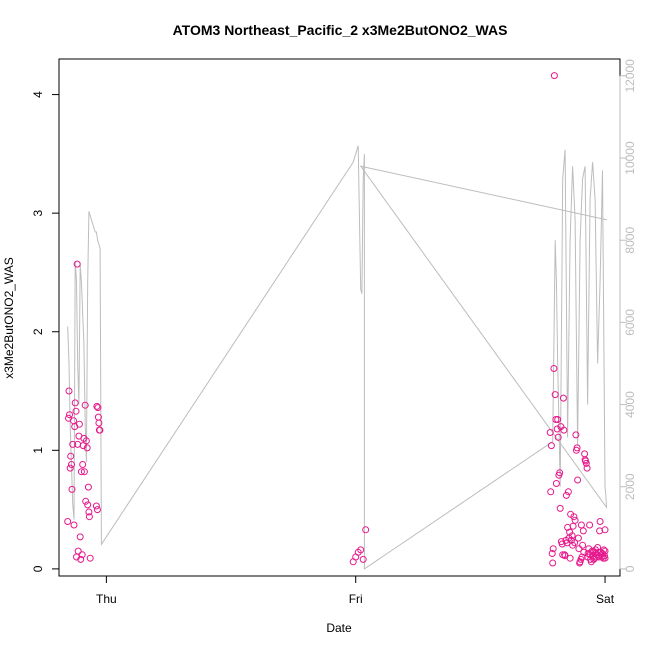 Image resolution: width=650 pixels, height=650 pixels. Describe the element at coordinates (630, 76) in the screenshot. I see `y2-tick-label: 12000` at that location.